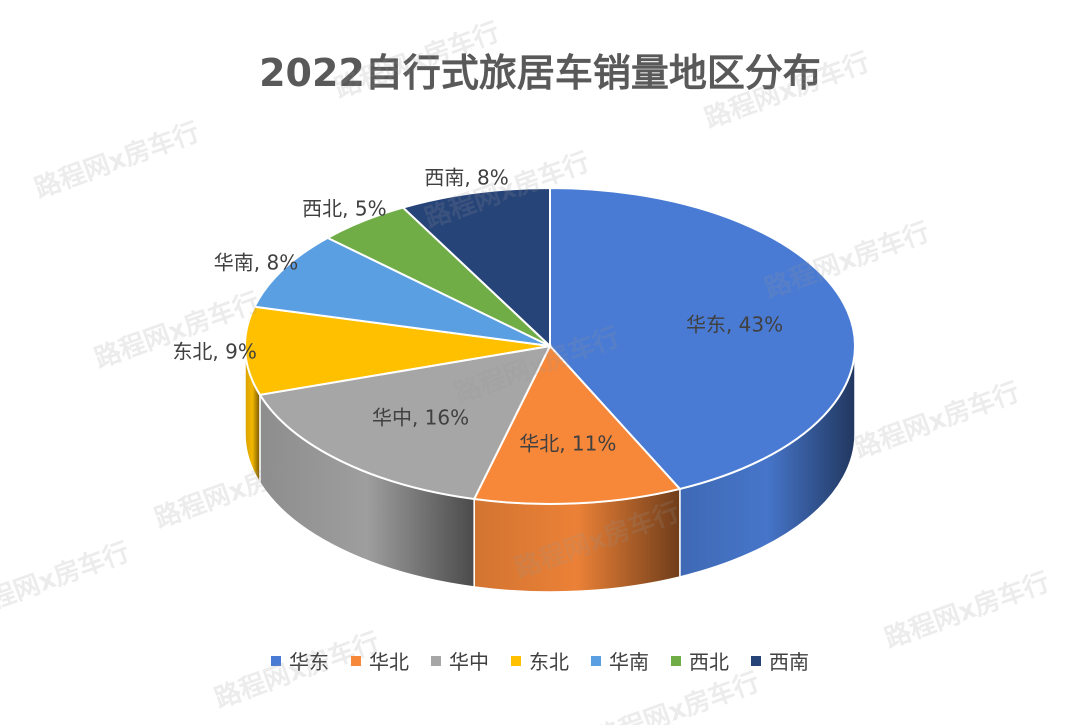 This screenshot has height=725, width=1080. I want to click on legend-item-华北: 华北, so click(380, 660).